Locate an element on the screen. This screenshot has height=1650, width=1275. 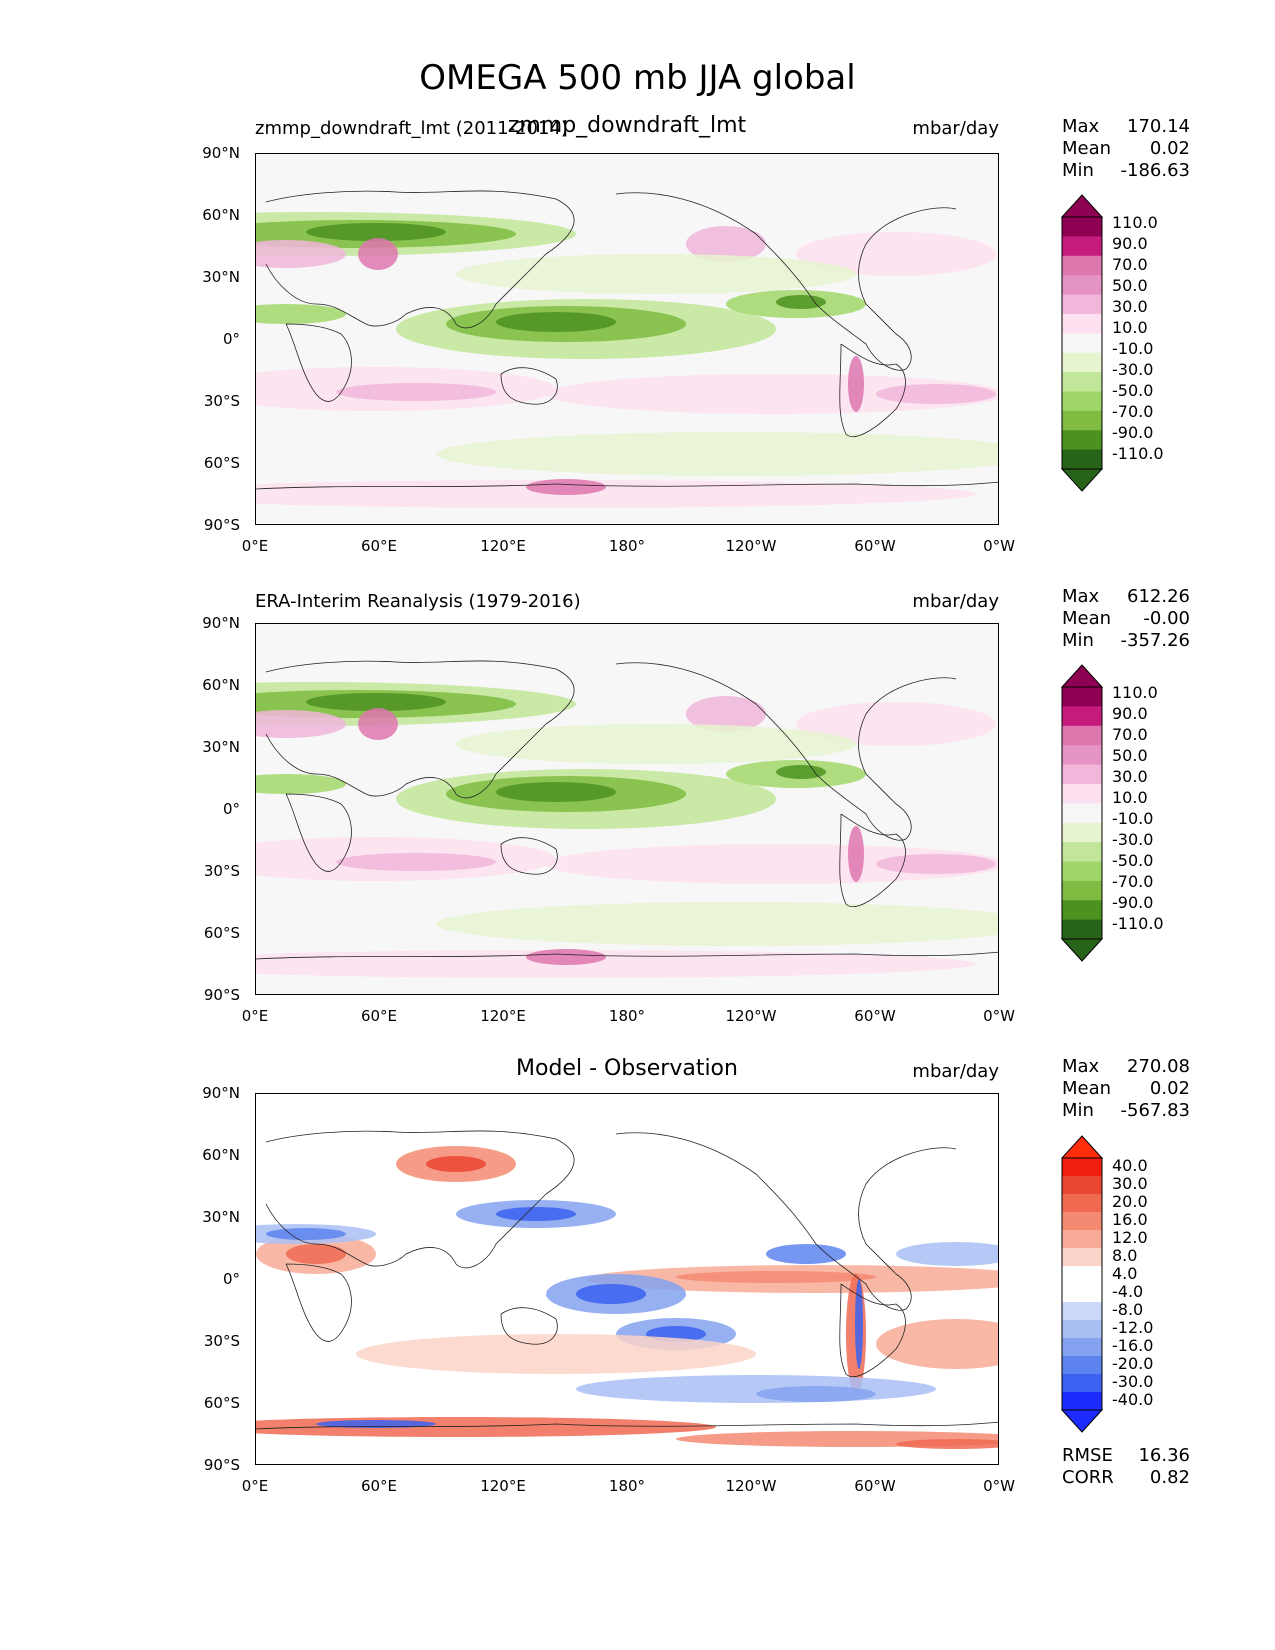
stats-reference: Max 612.26 Mean -0.00 Min -357.26 is located at coordinates (1126, 619).